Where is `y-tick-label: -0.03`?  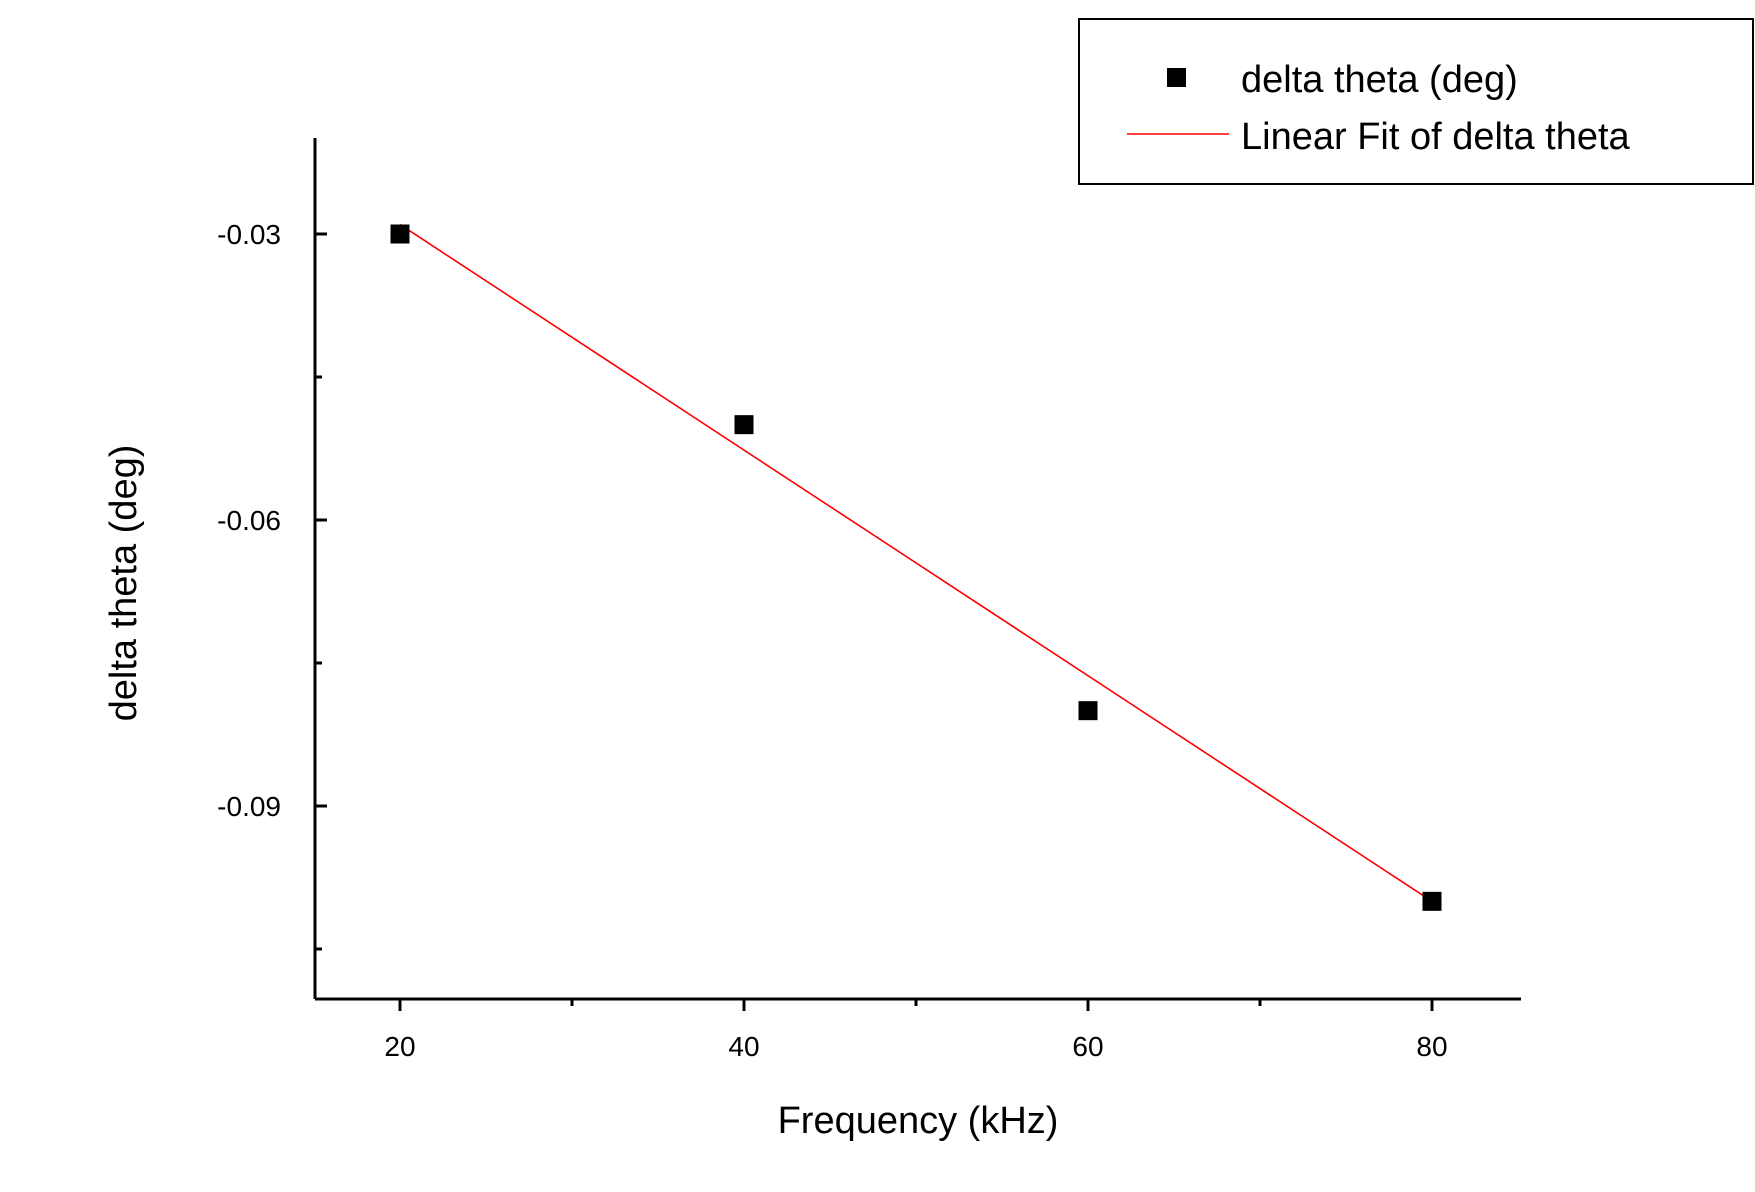
y-tick-label: -0.03 is located at coordinates (249, 234).